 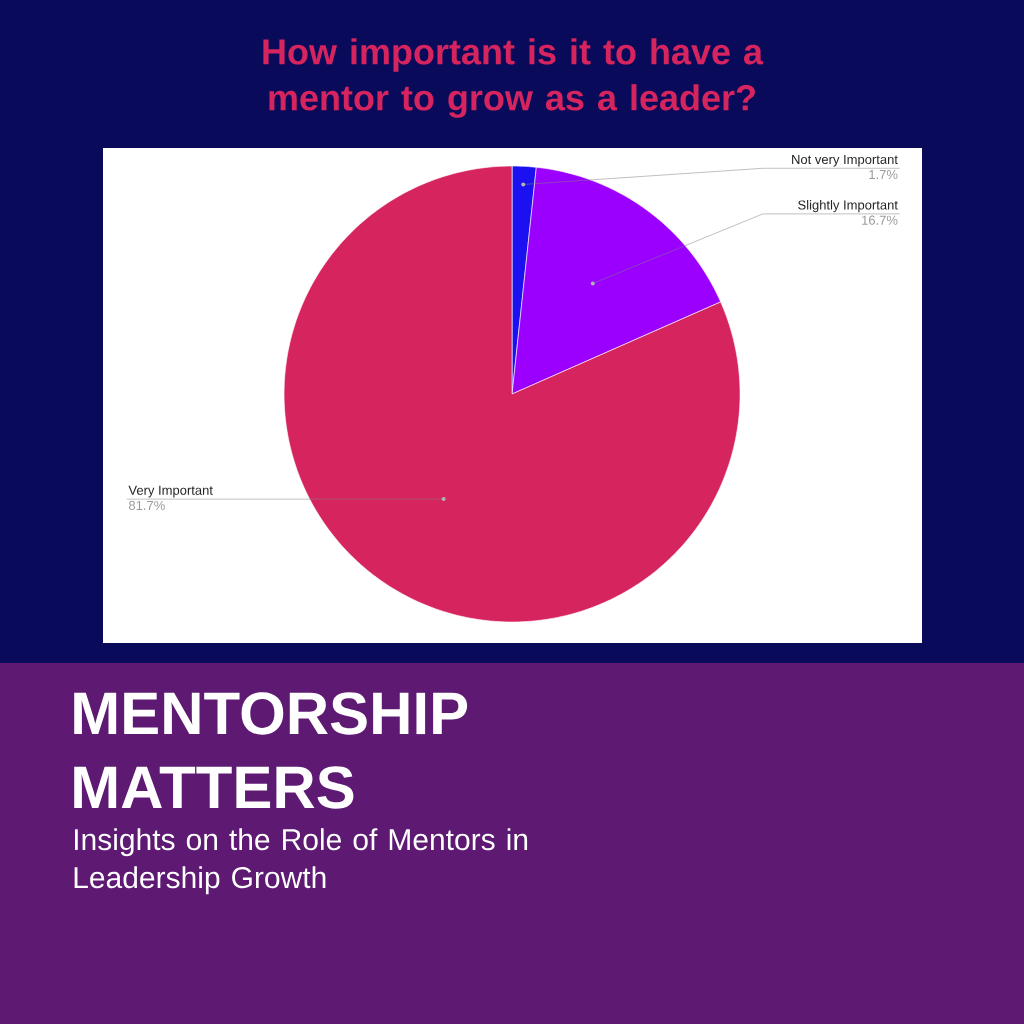 I want to click on slice-label: Slightly Important, so click(x=848, y=206).